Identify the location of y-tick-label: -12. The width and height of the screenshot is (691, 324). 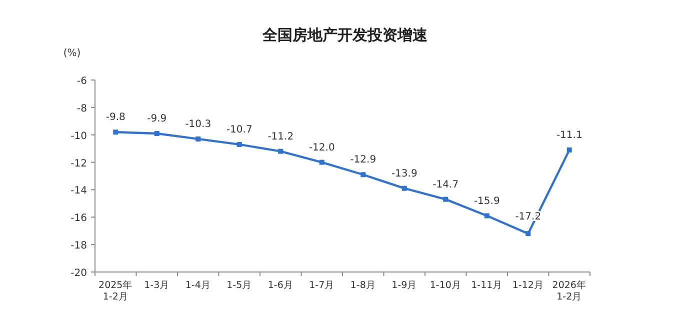
(78, 164).